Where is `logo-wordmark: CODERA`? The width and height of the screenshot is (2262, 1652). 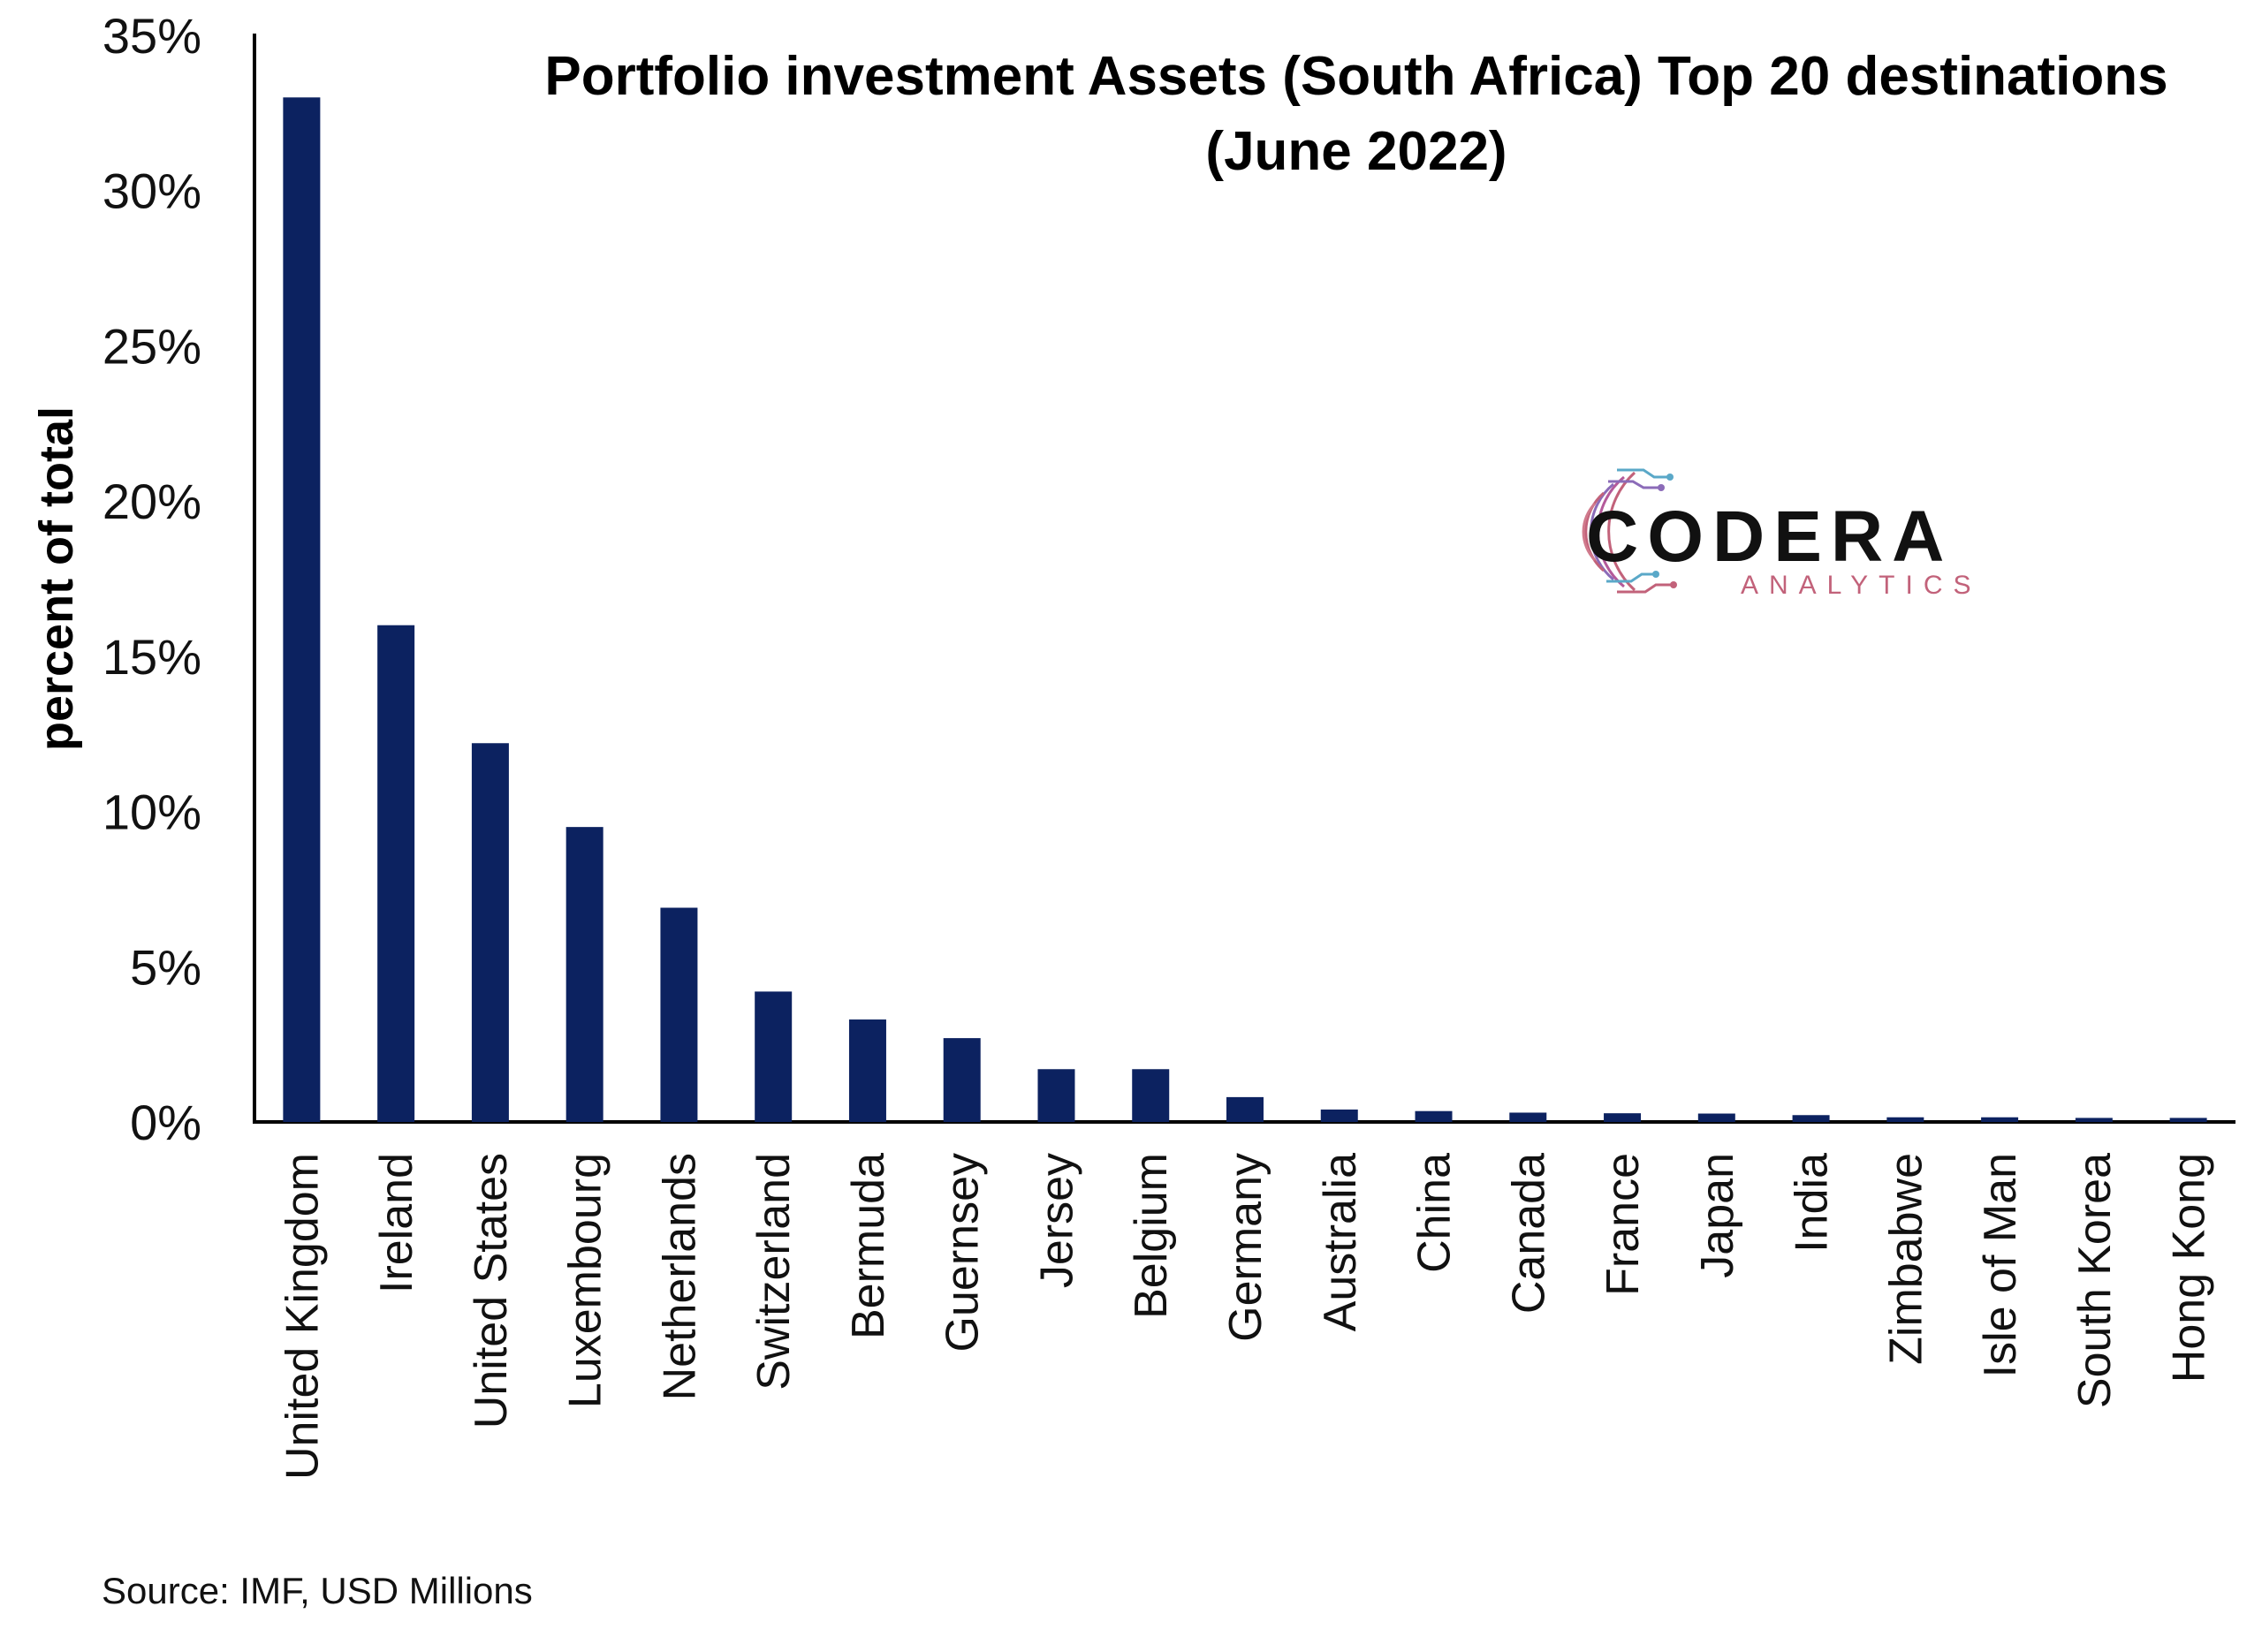 logo-wordmark: CODERA is located at coordinates (1769, 536).